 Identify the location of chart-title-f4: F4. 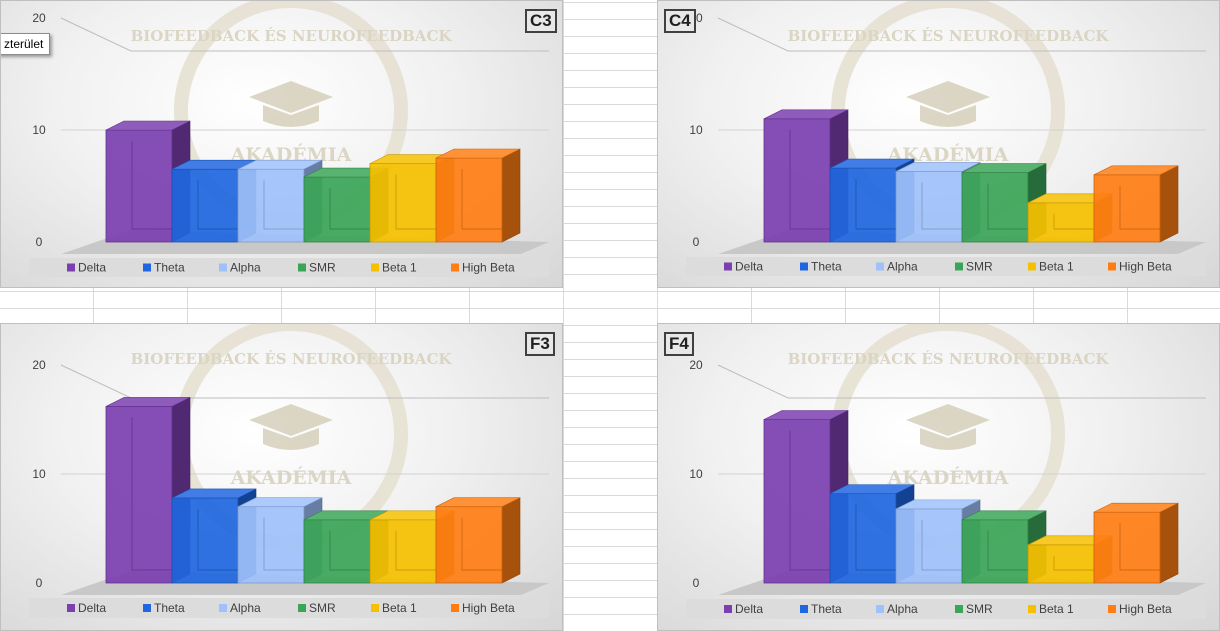
(679, 344).